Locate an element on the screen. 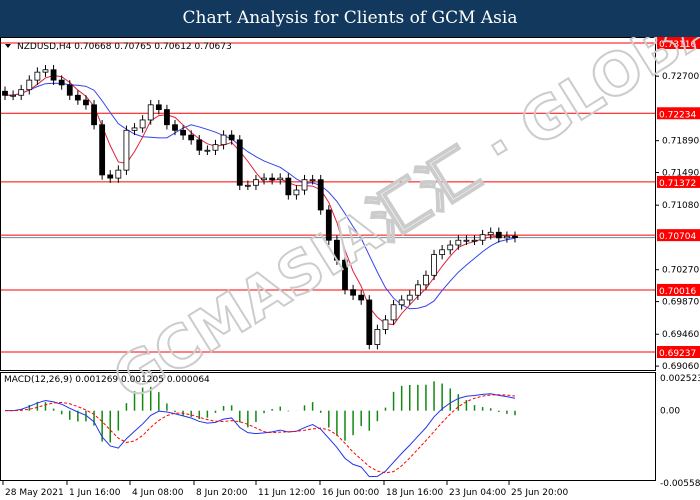  macd-line is located at coordinates (260, 435).